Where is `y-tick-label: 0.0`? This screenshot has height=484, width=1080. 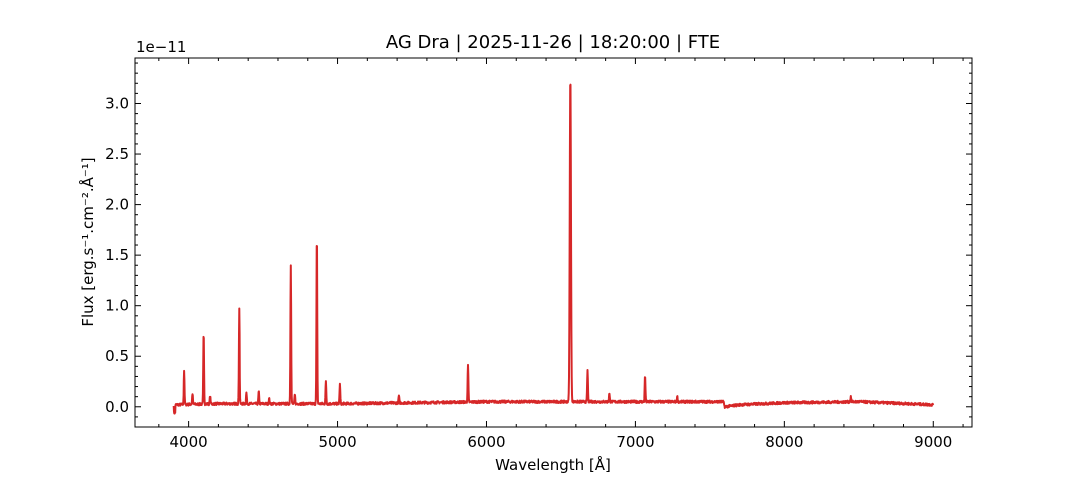
y-tick-label: 0.0 is located at coordinates (117, 407).